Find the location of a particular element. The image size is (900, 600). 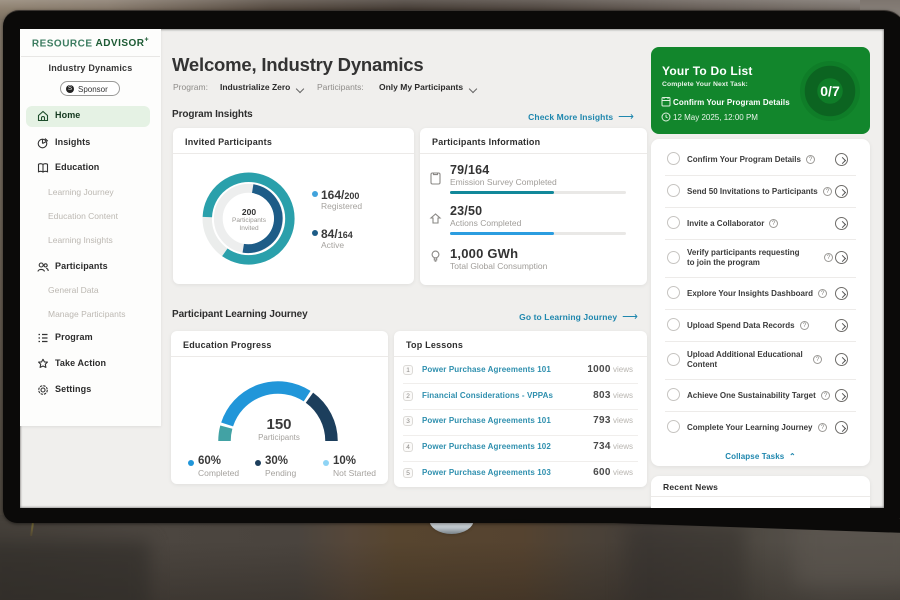

svg-text: 0/7 is located at coordinates (830, 91).